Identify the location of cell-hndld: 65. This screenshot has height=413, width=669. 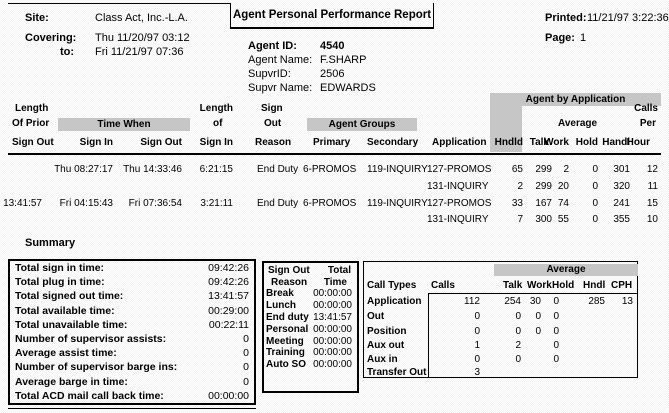
(517, 169).